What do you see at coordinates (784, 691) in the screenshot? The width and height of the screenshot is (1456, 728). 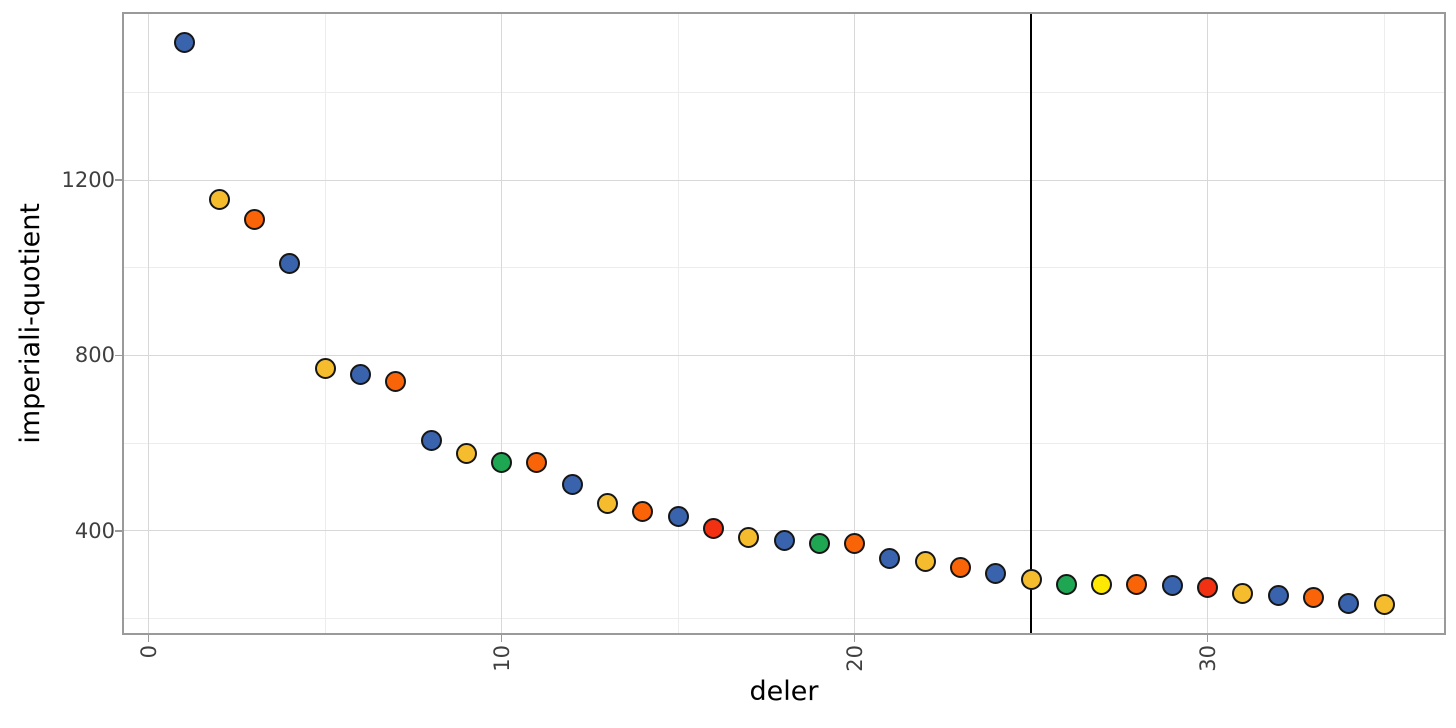 I see `x-axis-title: deler` at bounding box center [784, 691].